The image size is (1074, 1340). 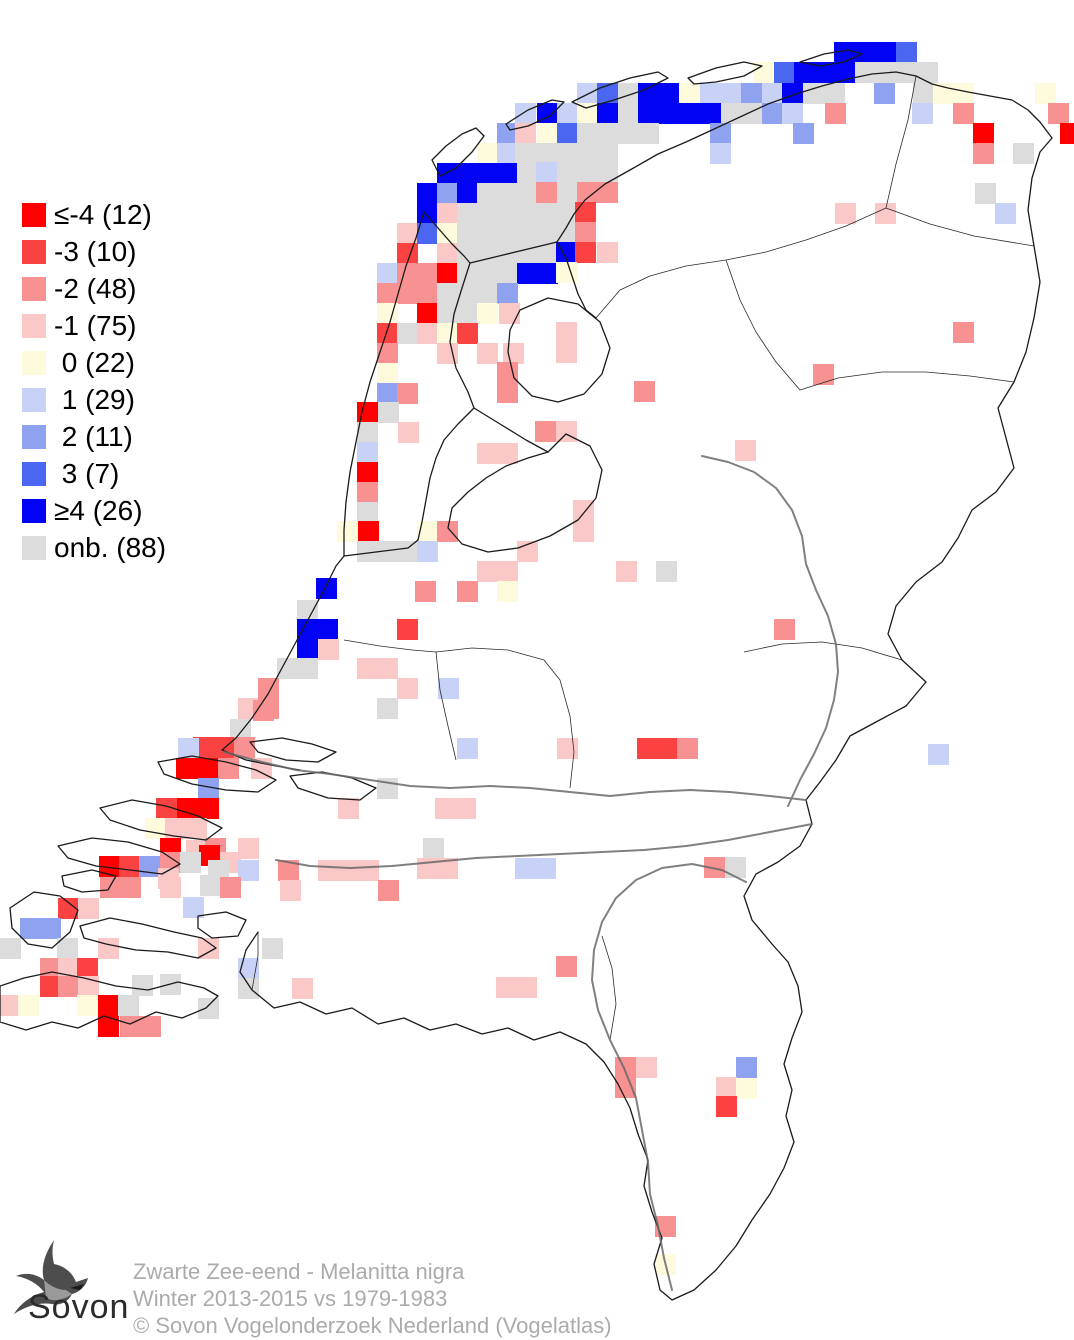 I want to click on river-ijssel, so click(x=770, y=631).